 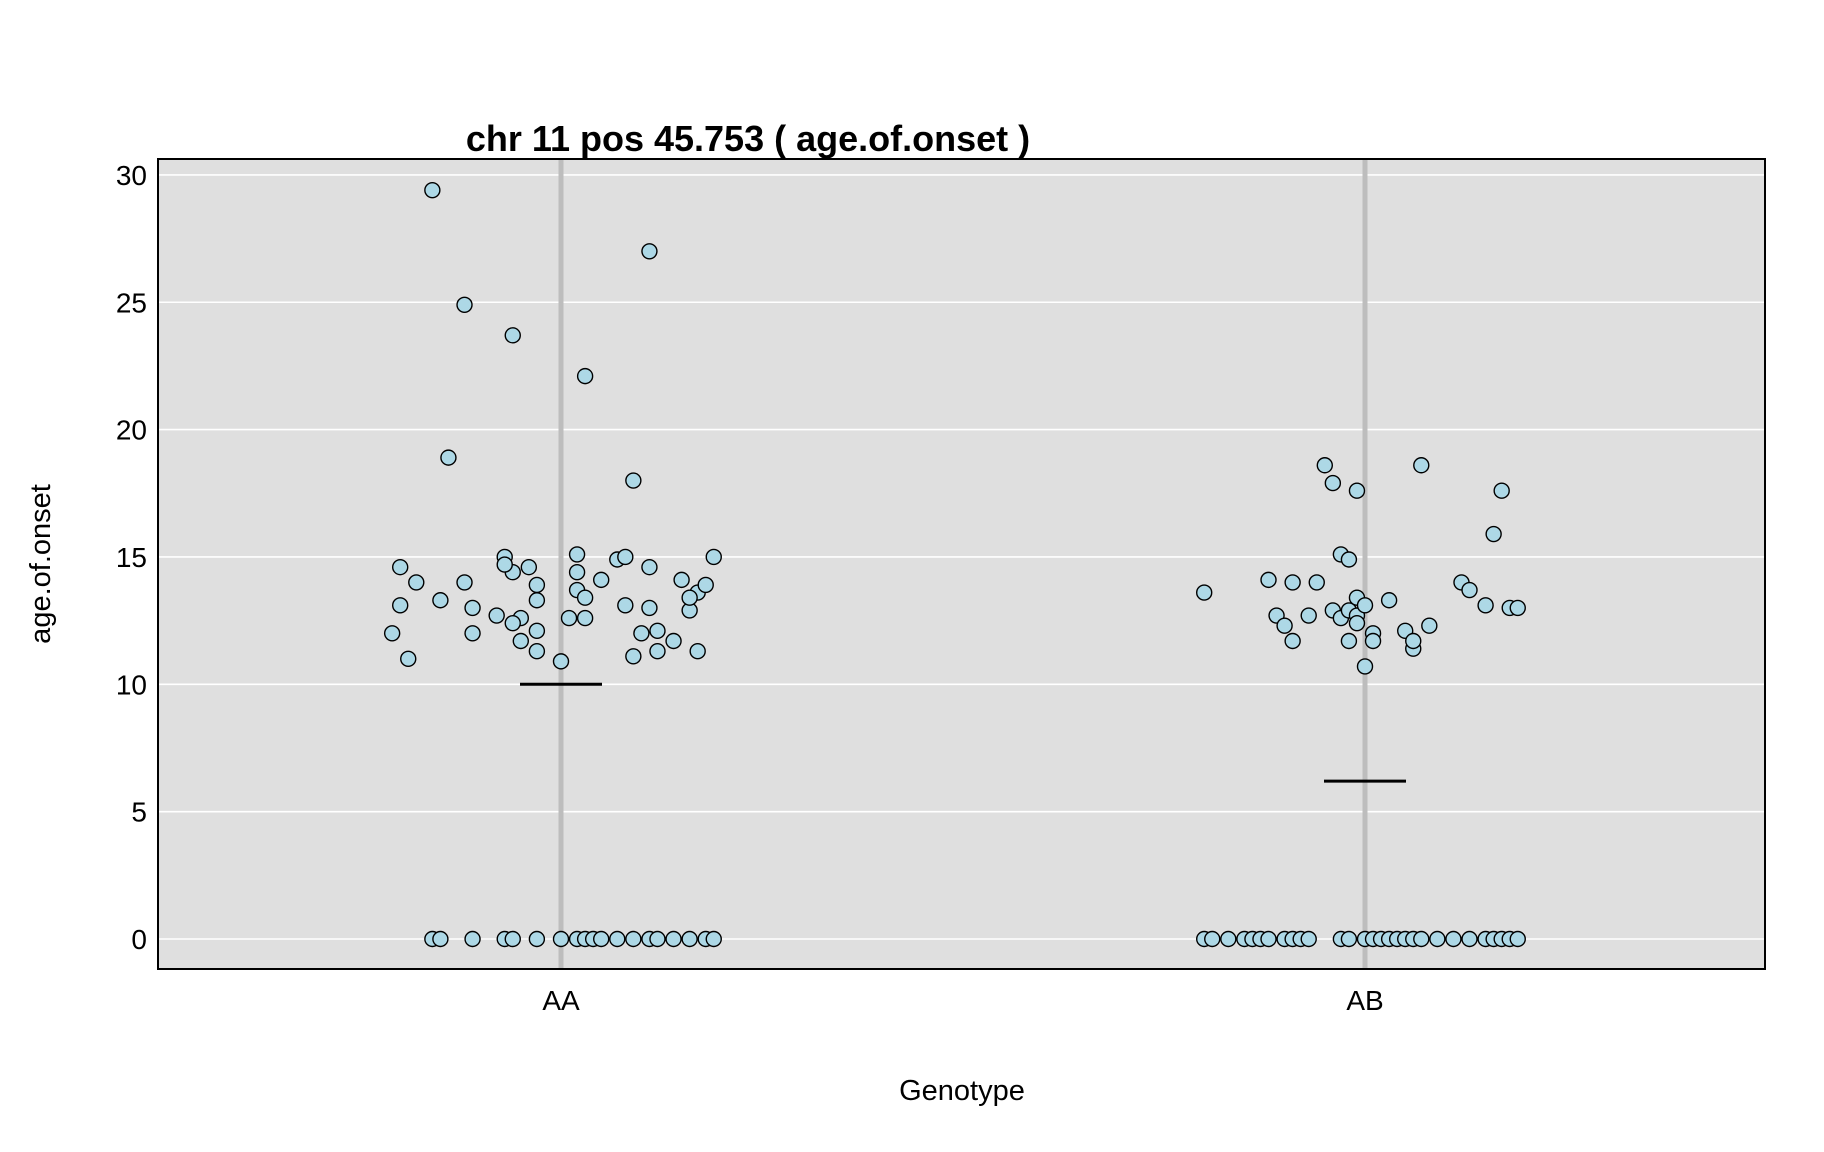 I want to click on y-axis-label: age.of.onset, so click(x=41, y=564).